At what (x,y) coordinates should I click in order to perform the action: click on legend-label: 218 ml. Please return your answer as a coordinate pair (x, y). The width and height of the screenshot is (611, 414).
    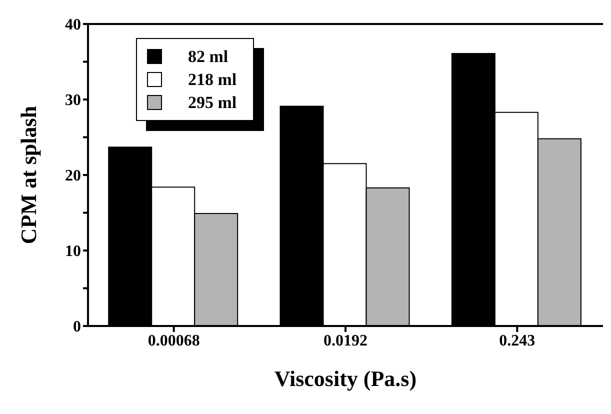
    Looking at the image, I should click on (212, 80).